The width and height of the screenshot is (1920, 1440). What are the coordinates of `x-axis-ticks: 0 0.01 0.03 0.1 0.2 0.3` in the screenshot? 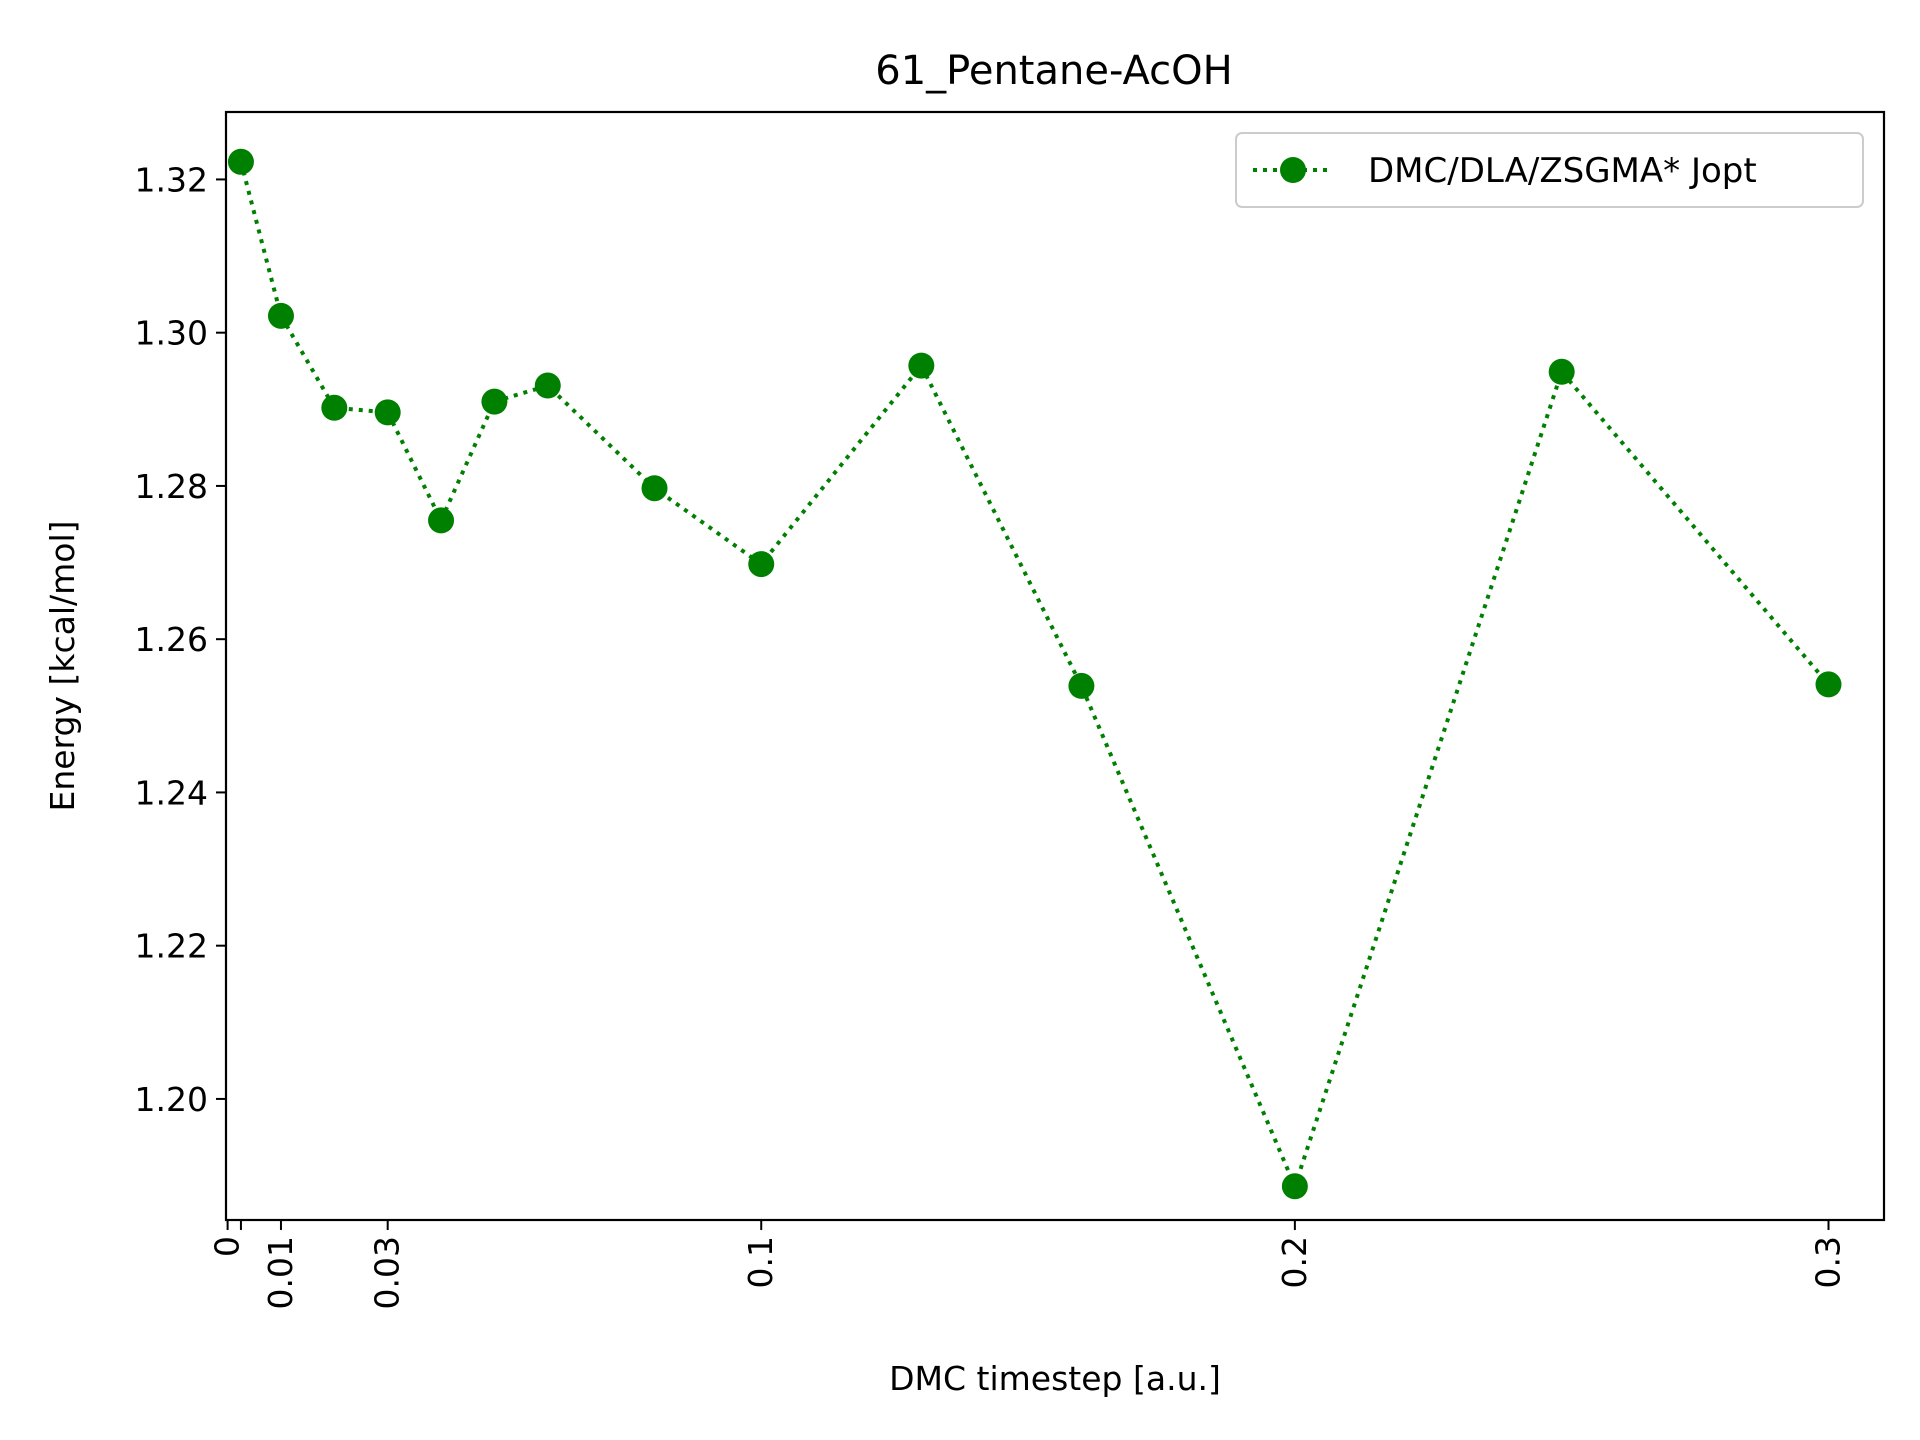 It's located at (1028, 1264).